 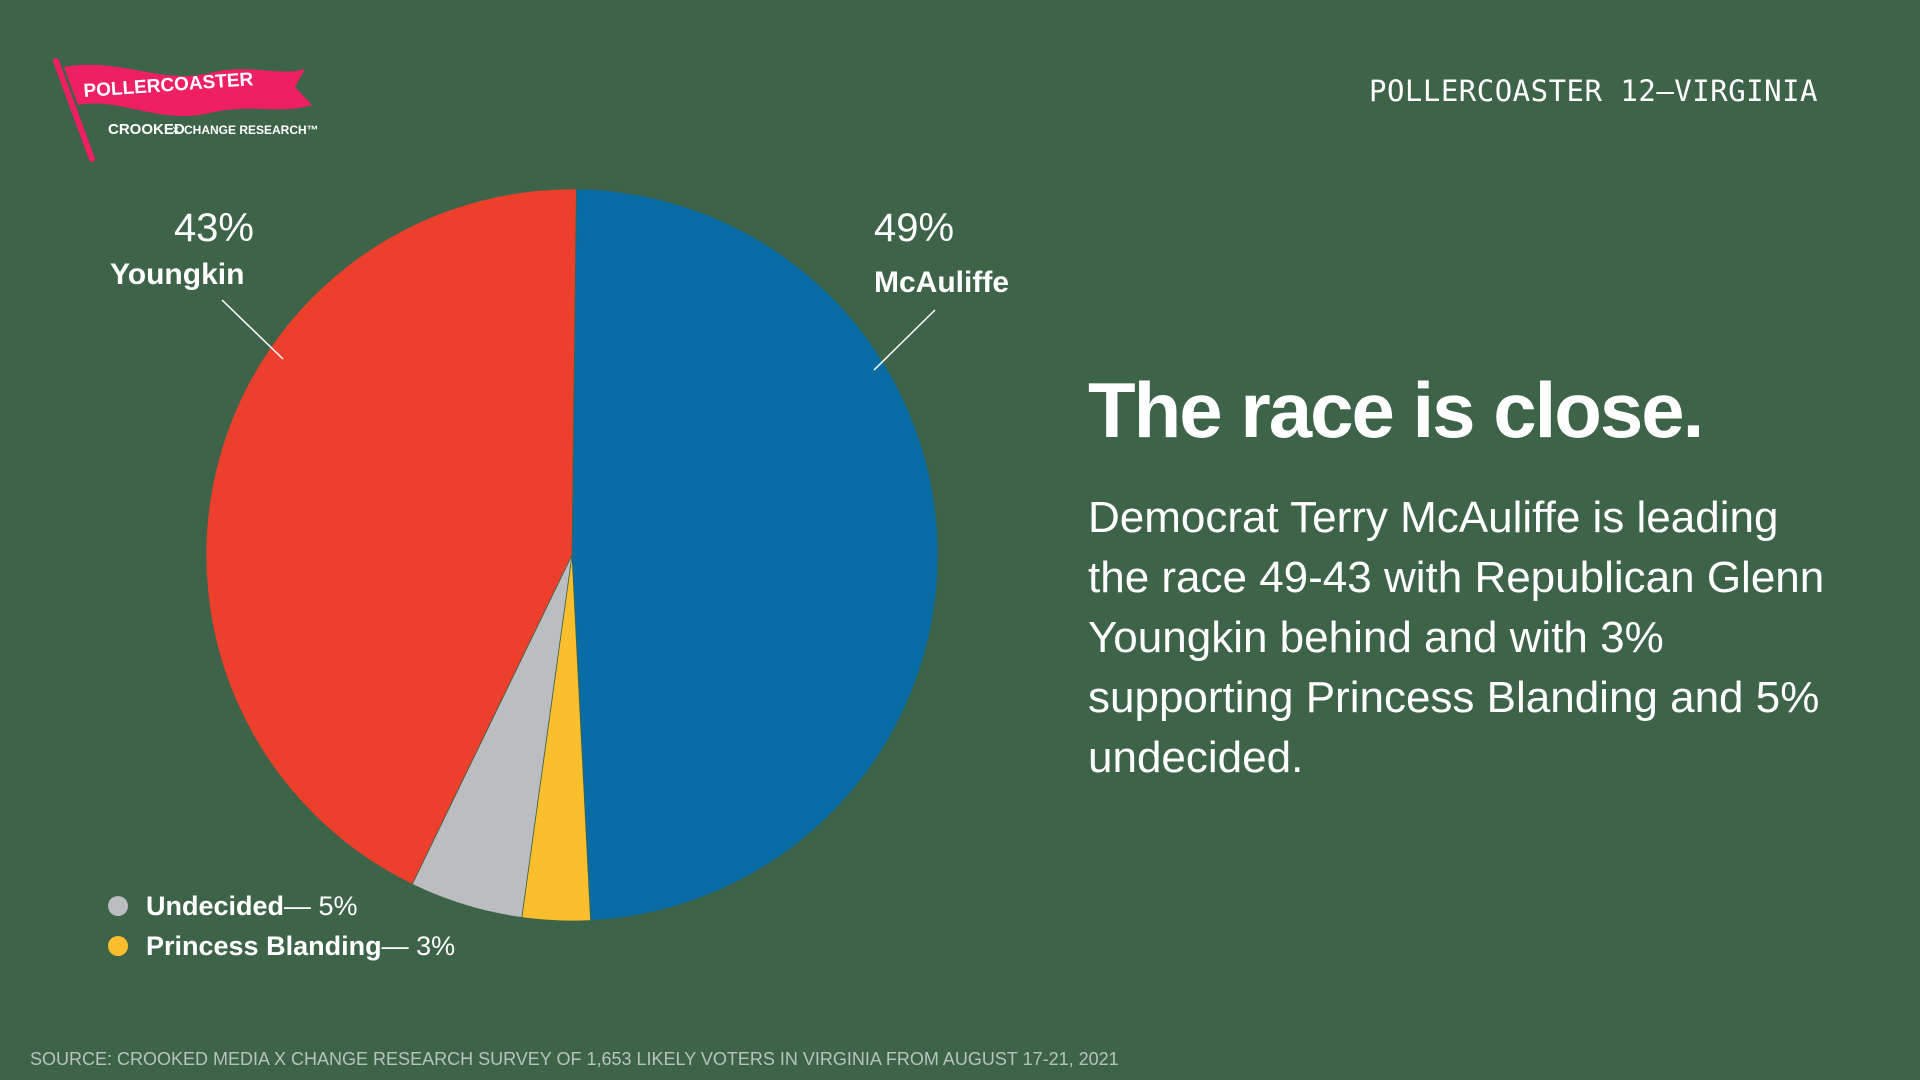 What do you see at coordinates (1593, 91) in the screenshot?
I see `series-label: POLLERCOASTER 12—VIRGINIA` at bounding box center [1593, 91].